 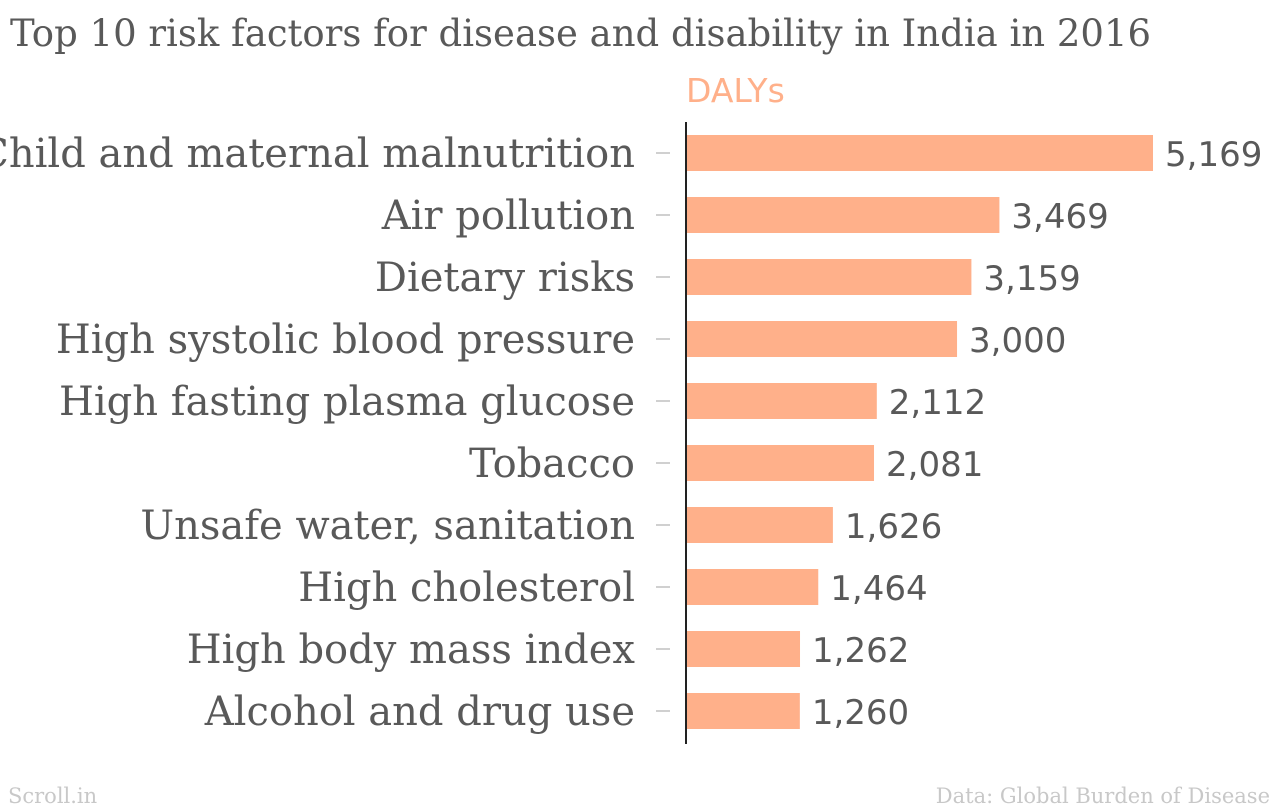 What do you see at coordinates (1017, 341) in the screenshot?
I see `value-label: 3,000` at bounding box center [1017, 341].